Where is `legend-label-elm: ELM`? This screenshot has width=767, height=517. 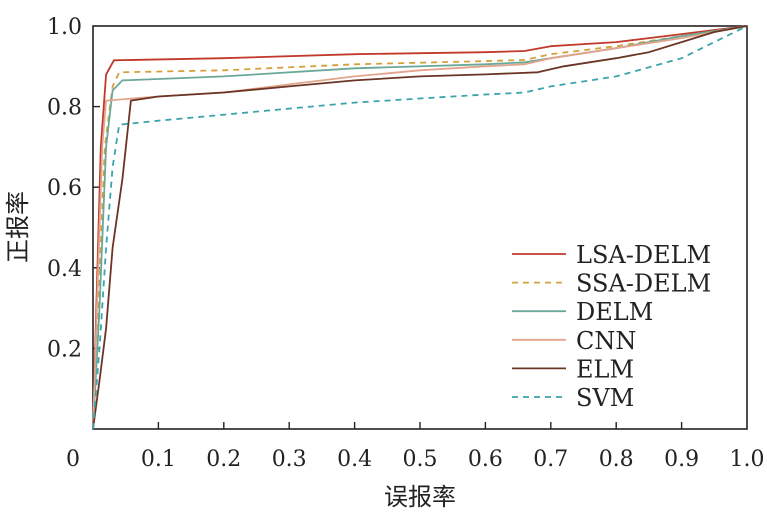 legend-label-elm: ELM is located at coordinates (605, 369).